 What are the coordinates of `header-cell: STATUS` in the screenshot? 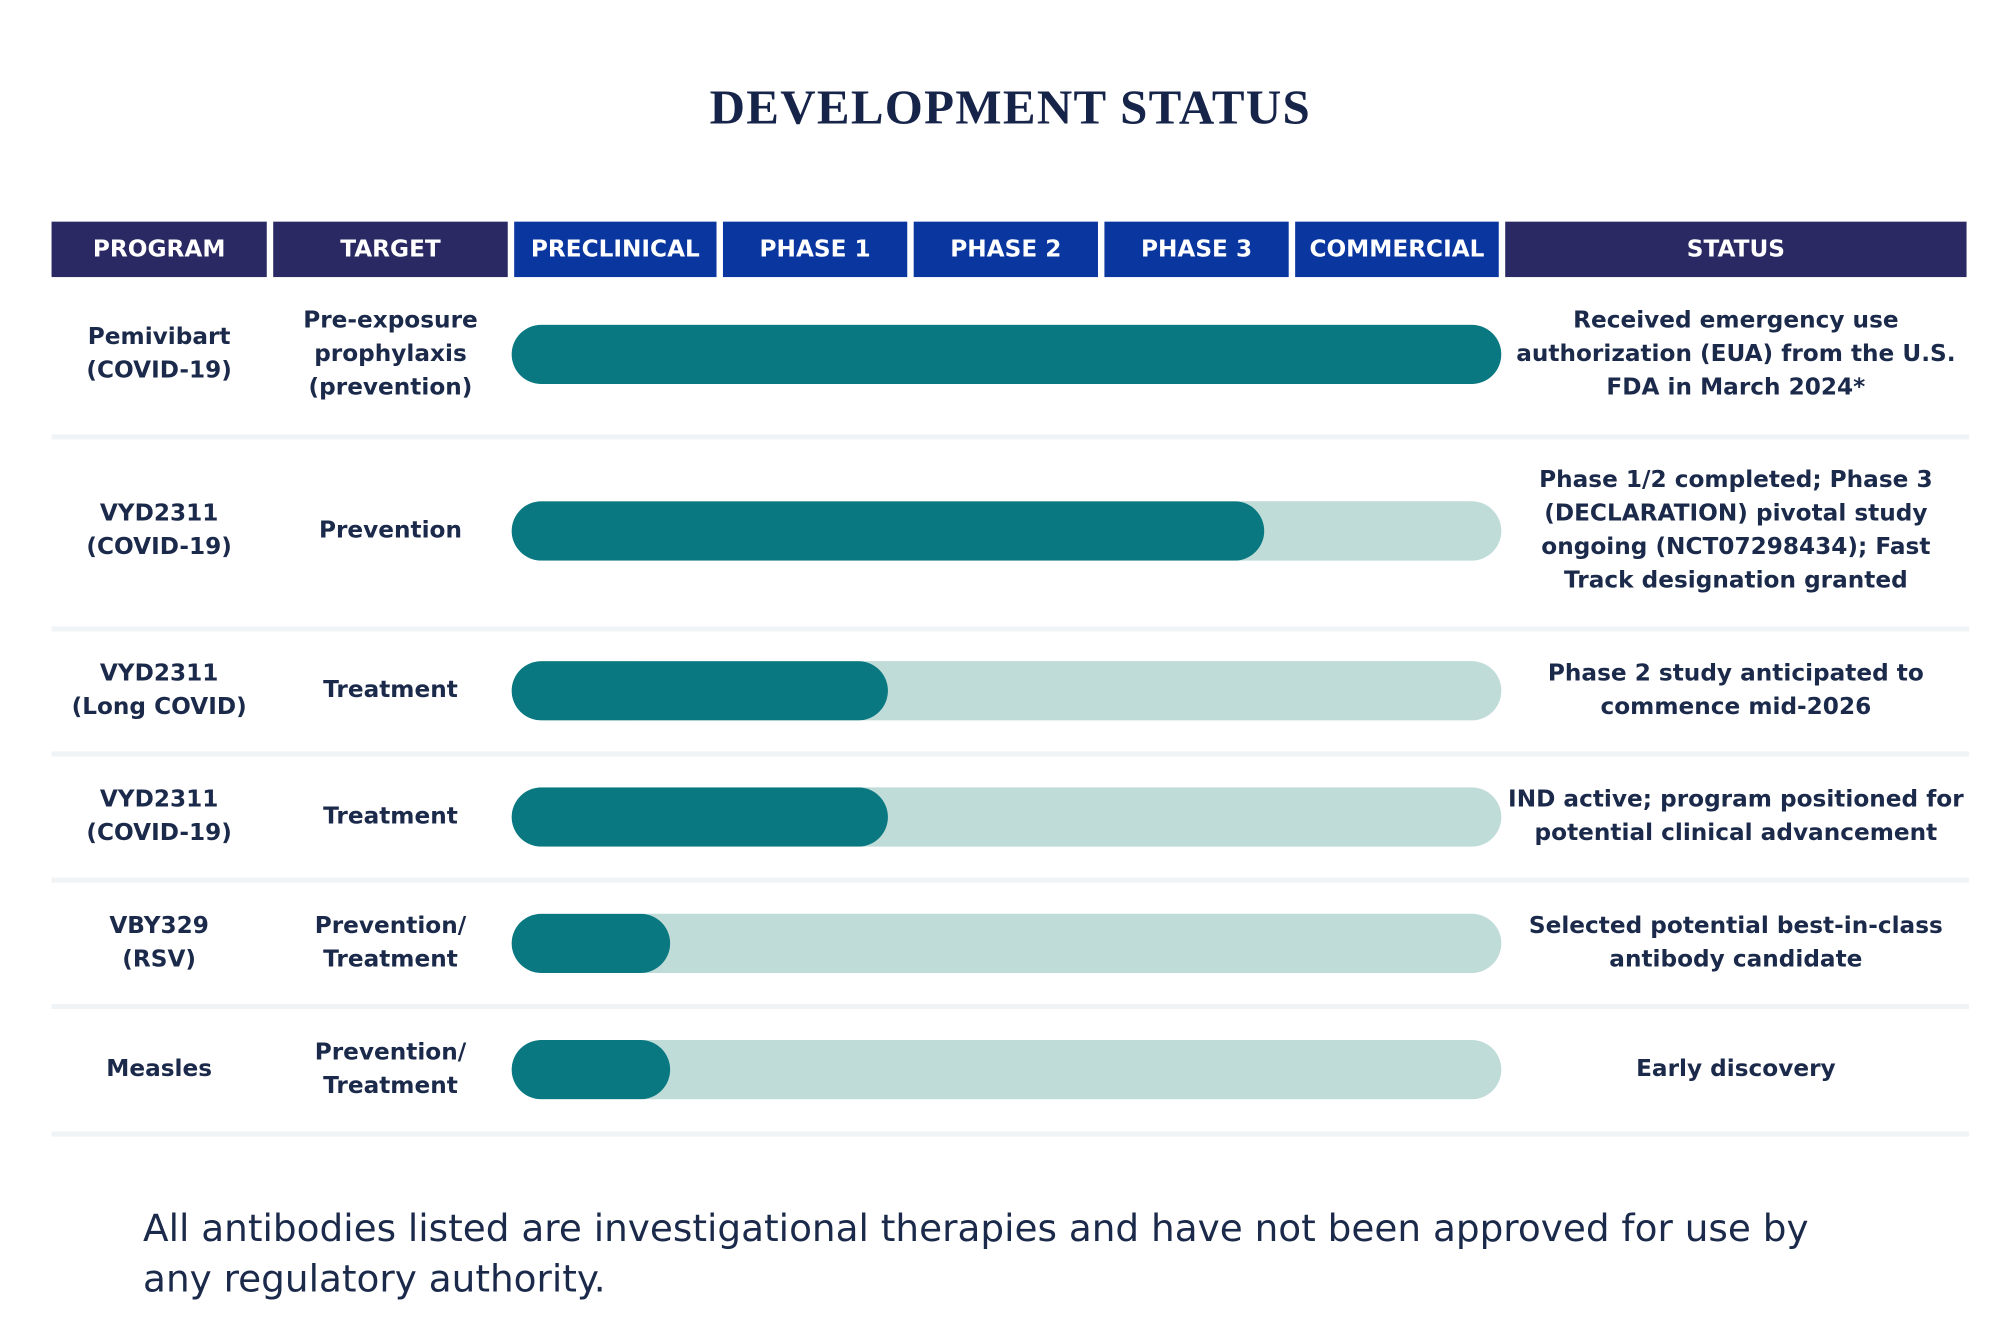 It's located at (1736, 249).